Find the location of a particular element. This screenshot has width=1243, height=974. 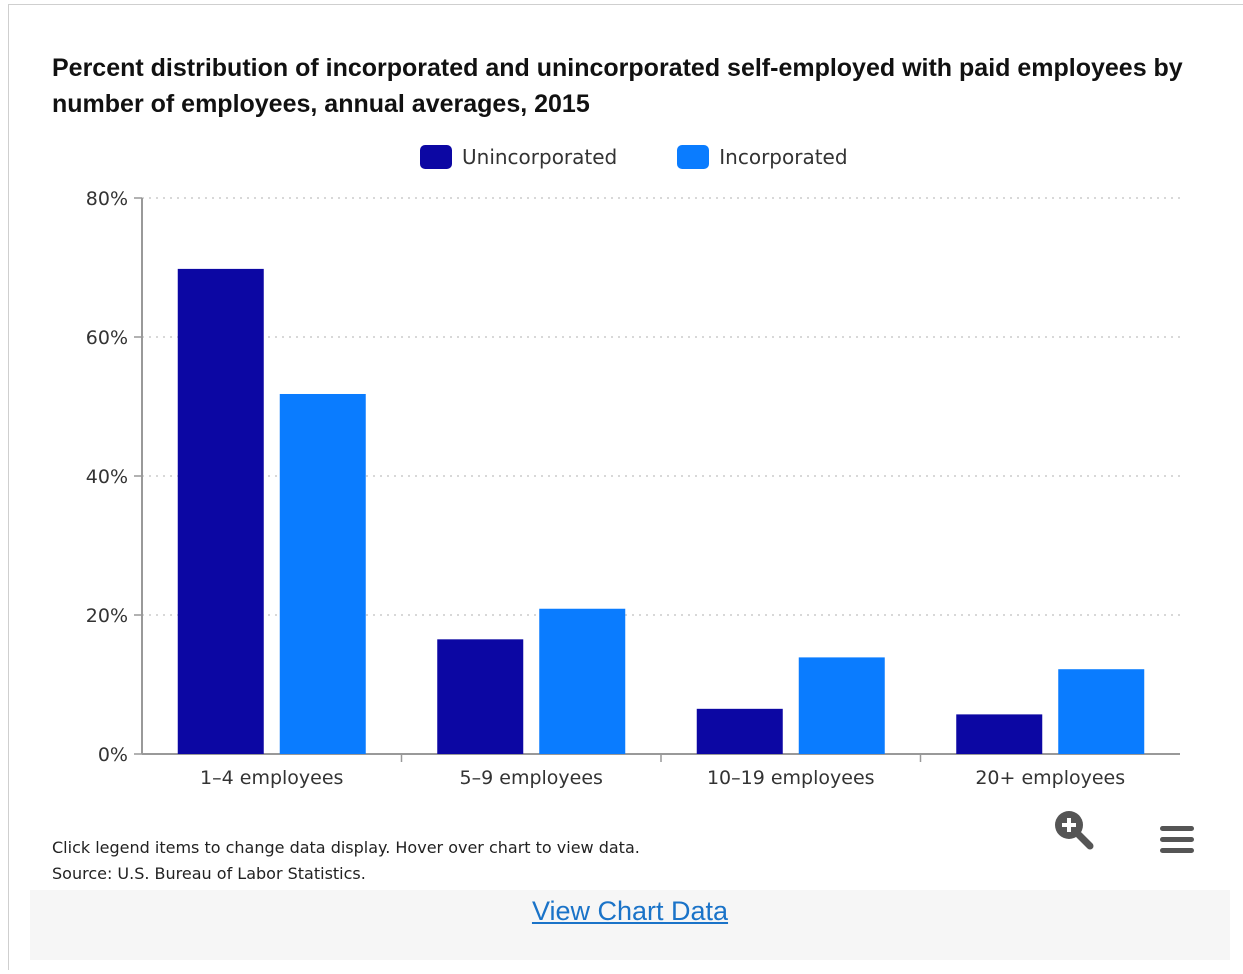

y-tick-label: 0% is located at coordinates (113, 755).